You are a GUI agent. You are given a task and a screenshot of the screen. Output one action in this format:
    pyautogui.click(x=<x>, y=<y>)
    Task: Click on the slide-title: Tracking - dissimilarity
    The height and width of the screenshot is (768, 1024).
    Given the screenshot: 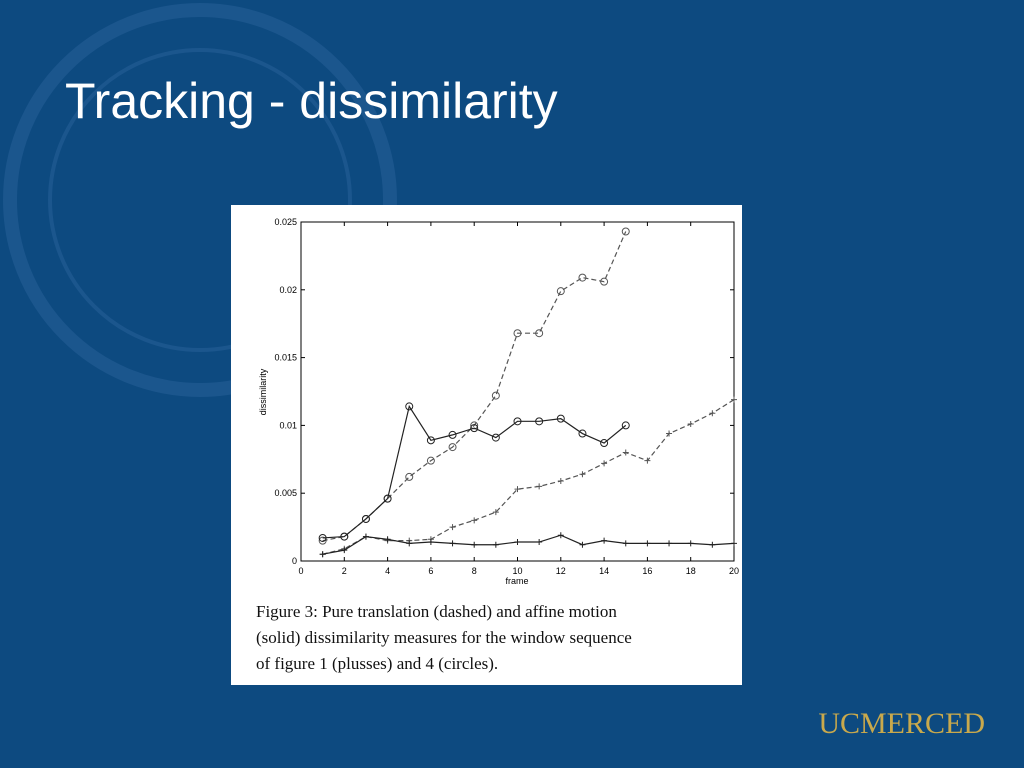 What is the action you would take?
    pyautogui.click(x=311, y=101)
    